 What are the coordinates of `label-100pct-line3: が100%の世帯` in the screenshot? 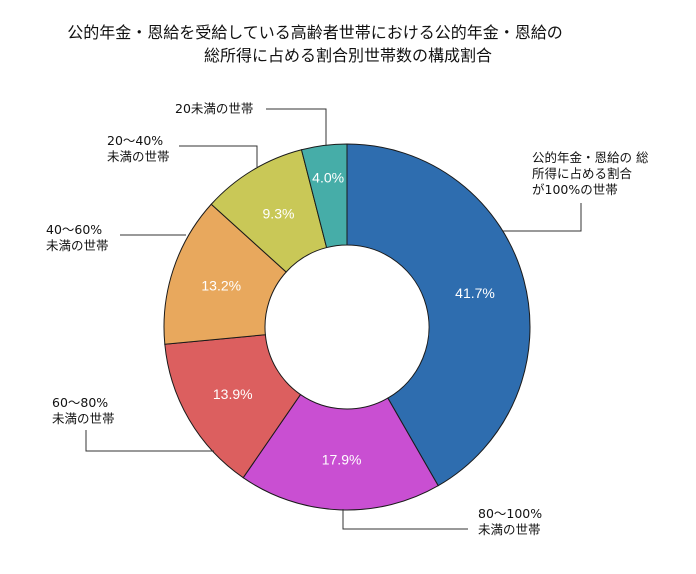 It's located at (575, 189).